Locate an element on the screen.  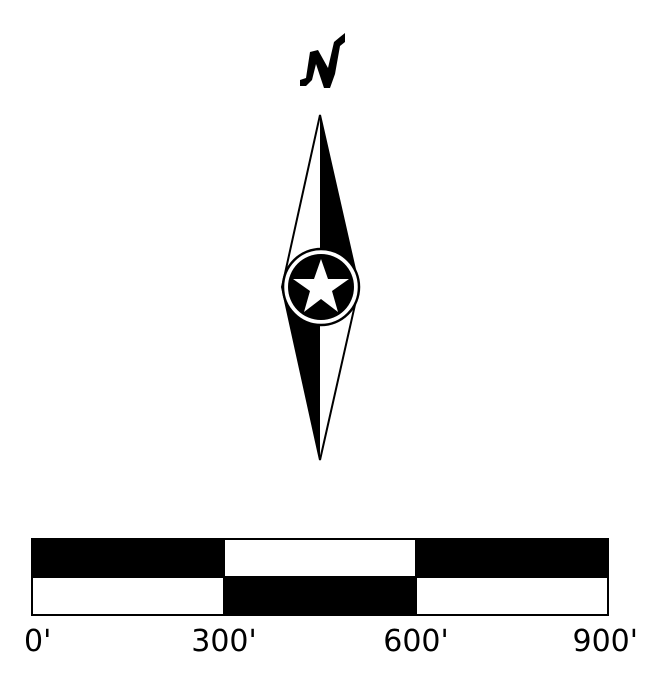
compass-needle-lower-fill is located at coordinates (301, 373).